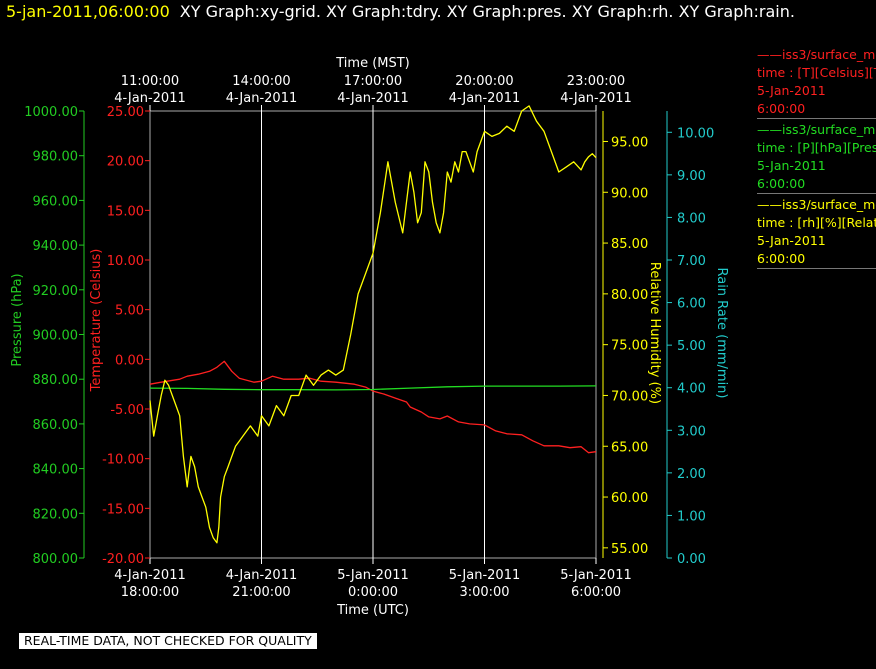  I want to click on legend-line: time : [rh][%][Relati, so click(816, 222).